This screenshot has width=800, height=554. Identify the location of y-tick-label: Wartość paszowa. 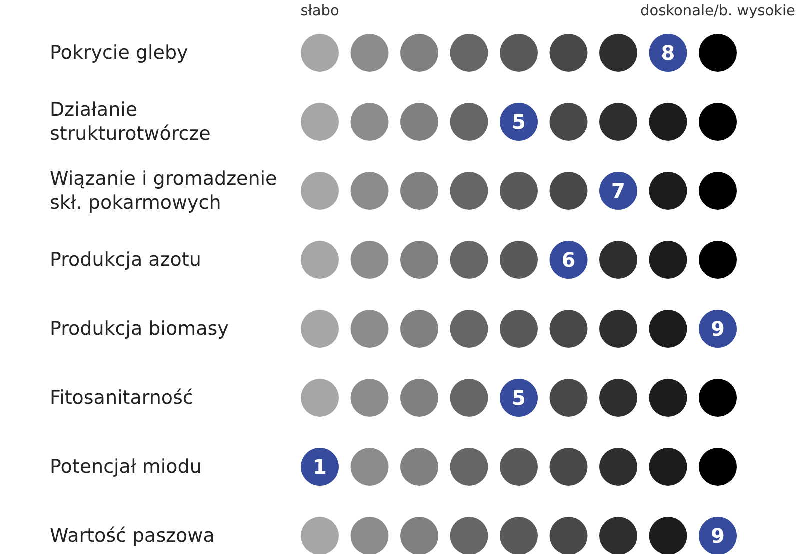
(132, 536).